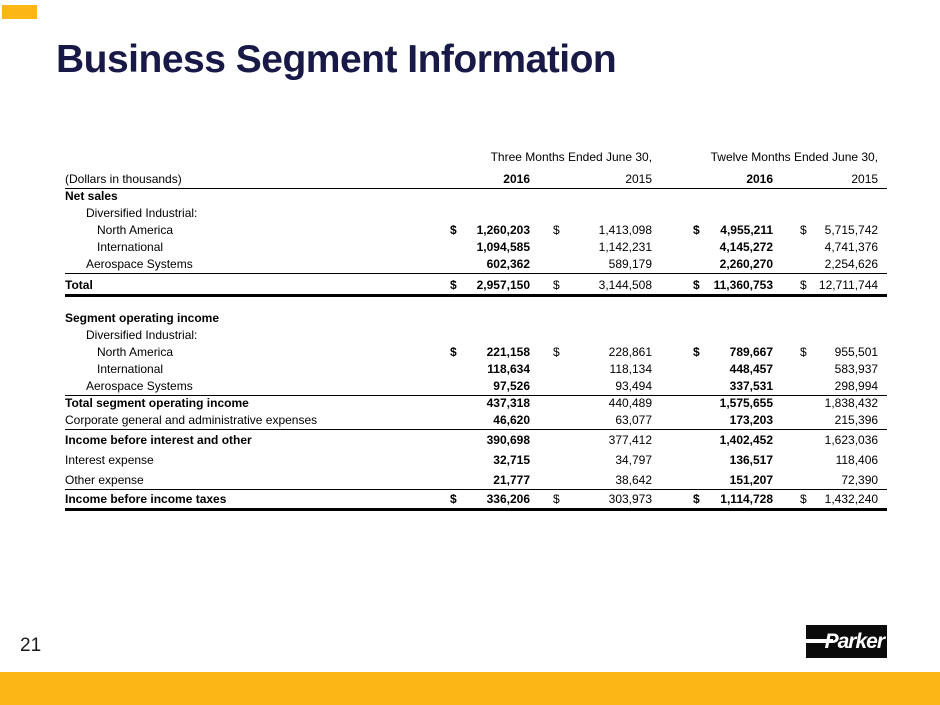 Image resolution: width=940 pixels, height=705 pixels. What do you see at coordinates (610, 479) in the screenshot?
I see `value-cell: 38,642` at bounding box center [610, 479].